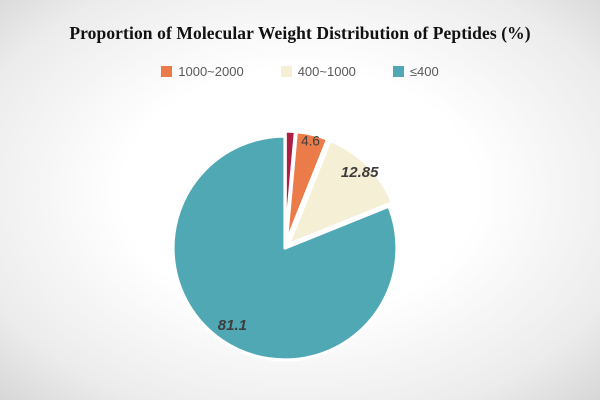 Image resolution: width=600 pixels, height=400 pixels. I want to click on legend: 1000~2000 400~1000 ≤400, so click(300, 71).